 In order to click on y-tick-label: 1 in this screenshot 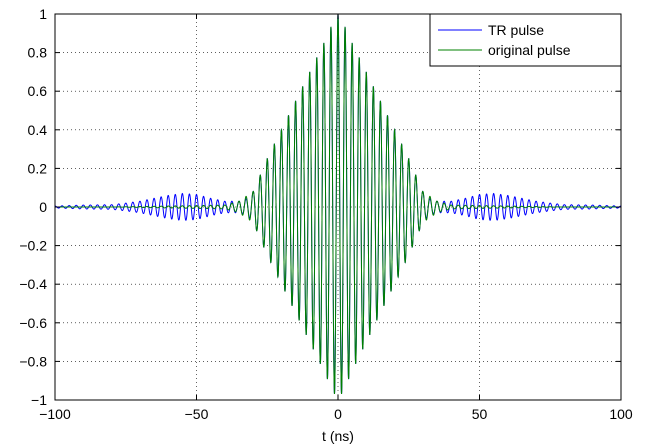, I will do `click(43, 14)`.